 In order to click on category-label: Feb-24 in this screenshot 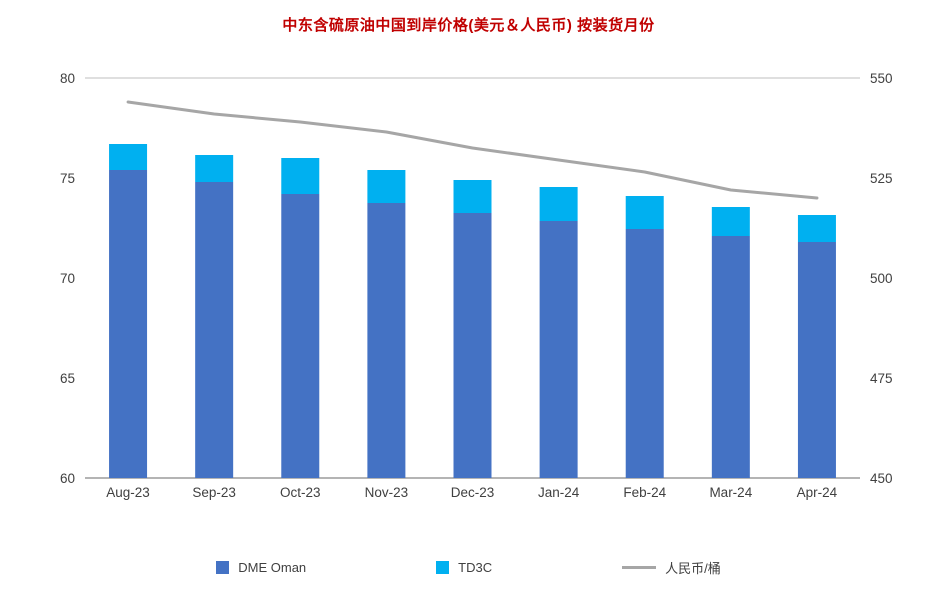, I will do `click(644, 492)`.